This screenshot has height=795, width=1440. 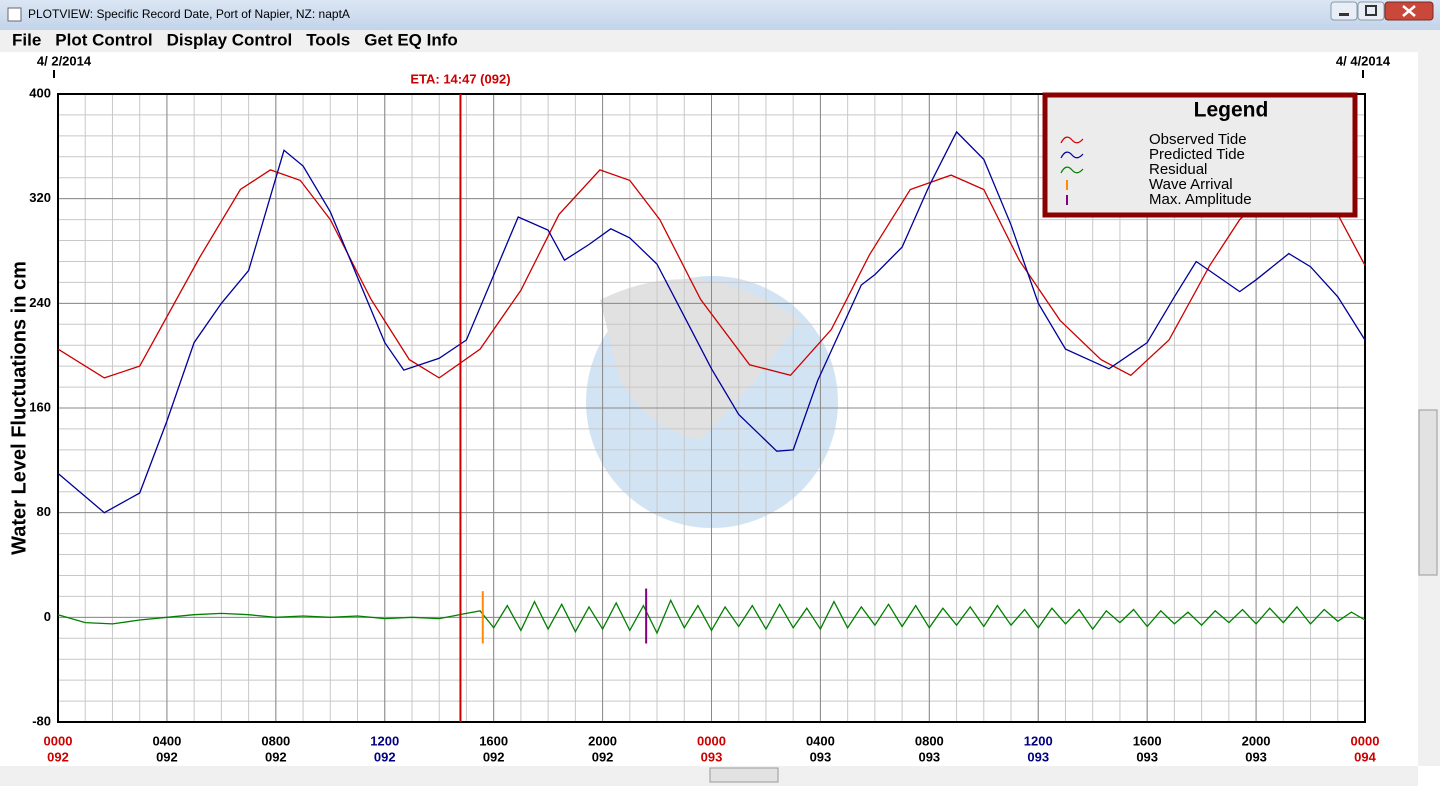 What do you see at coordinates (1363, 60) in the screenshot?
I see `end-date: 4/ 4/2014` at bounding box center [1363, 60].